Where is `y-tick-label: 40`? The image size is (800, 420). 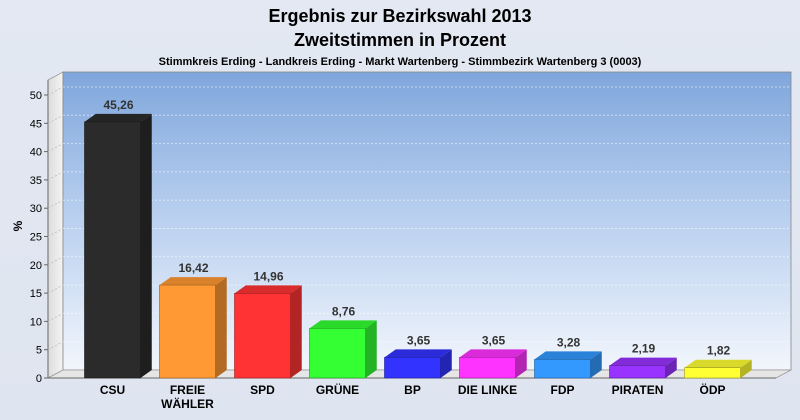
y-tick-label: 40 is located at coordinates (36, 153).